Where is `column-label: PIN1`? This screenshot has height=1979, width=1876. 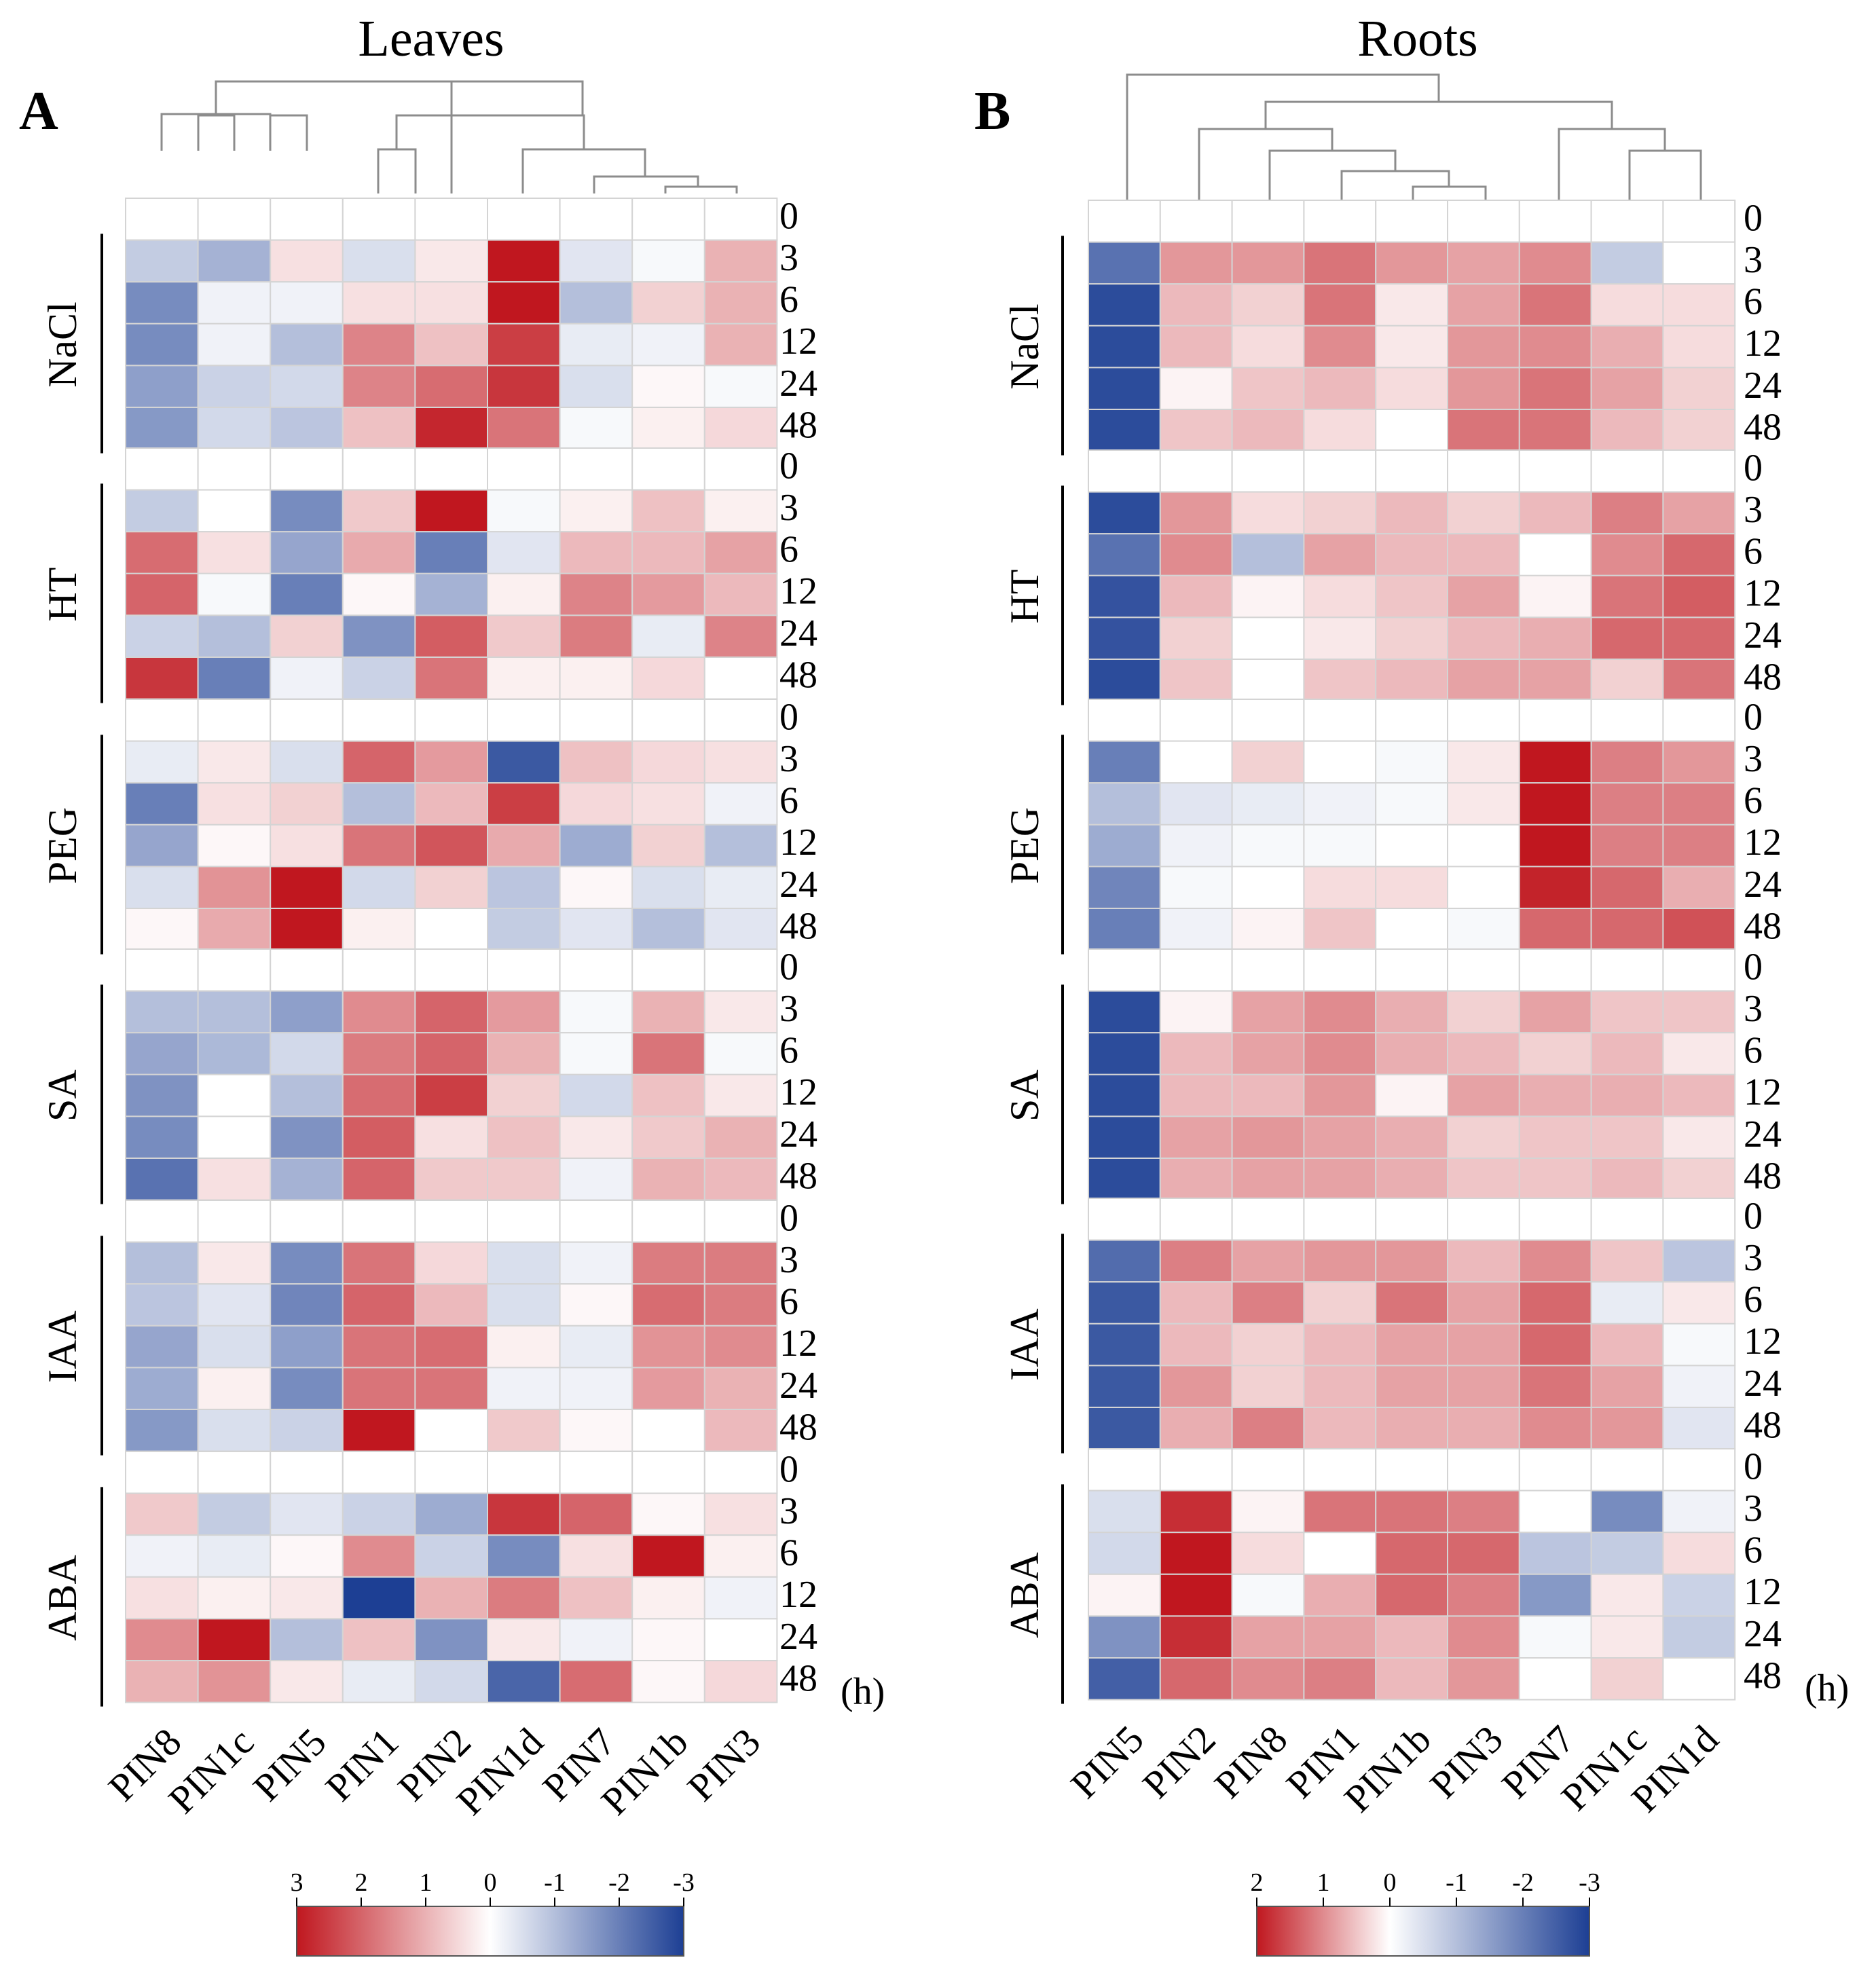
column-label: PIN1 is located at coordinates (362, 1765).